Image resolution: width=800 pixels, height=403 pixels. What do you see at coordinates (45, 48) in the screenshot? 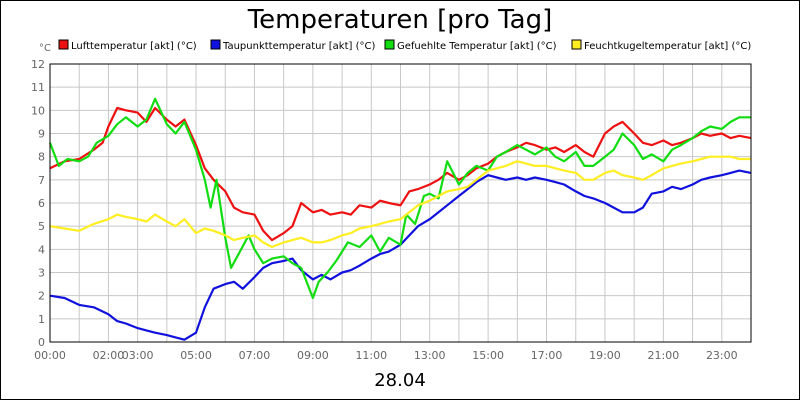
I see `y-axis-unit-label: °C` at bounding box center [45, 48].